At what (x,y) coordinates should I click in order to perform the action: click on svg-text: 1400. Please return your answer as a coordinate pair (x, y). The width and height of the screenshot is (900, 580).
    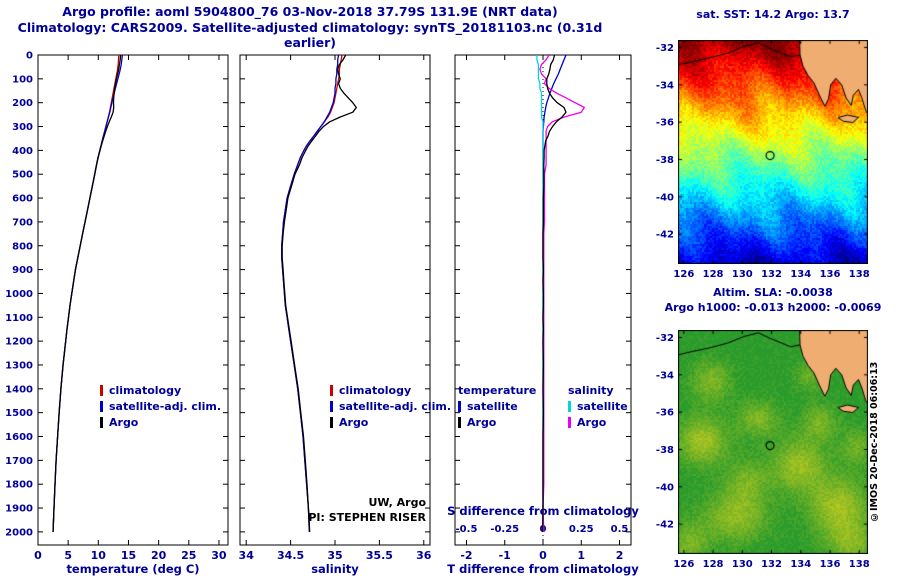
    Looking at the image, I should click on (19, 389).